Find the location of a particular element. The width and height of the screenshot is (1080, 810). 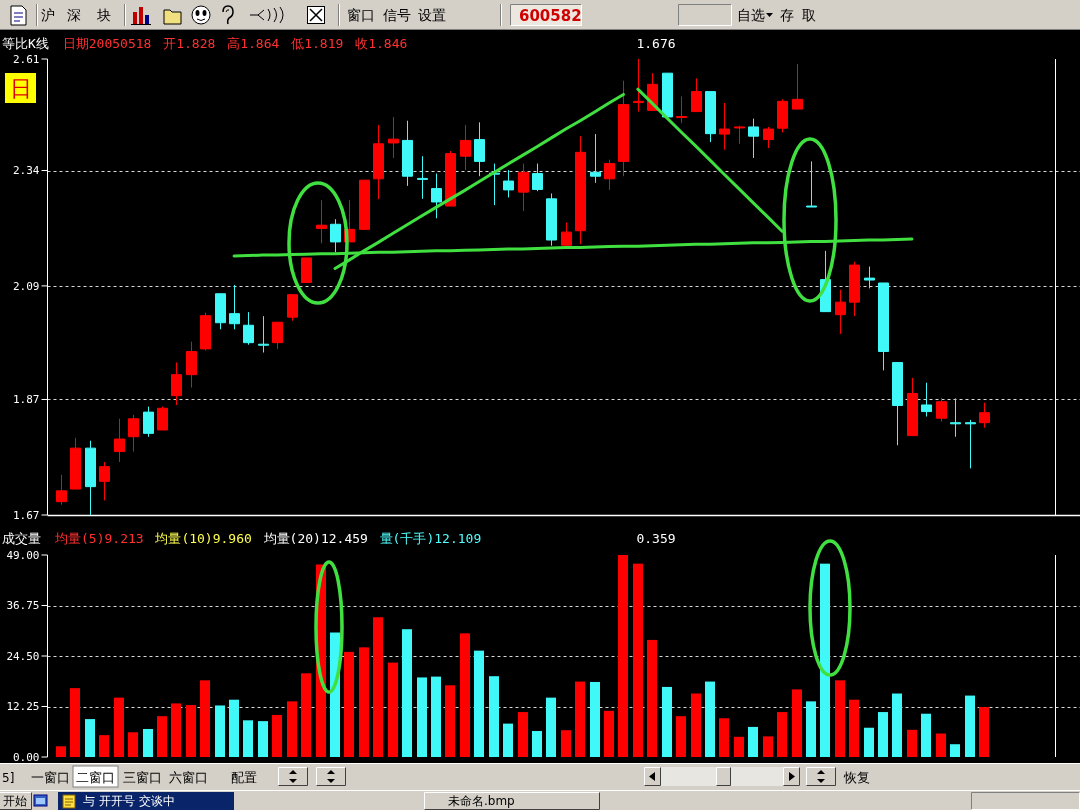

period-box: 日 is located at coordinates (20, 88).